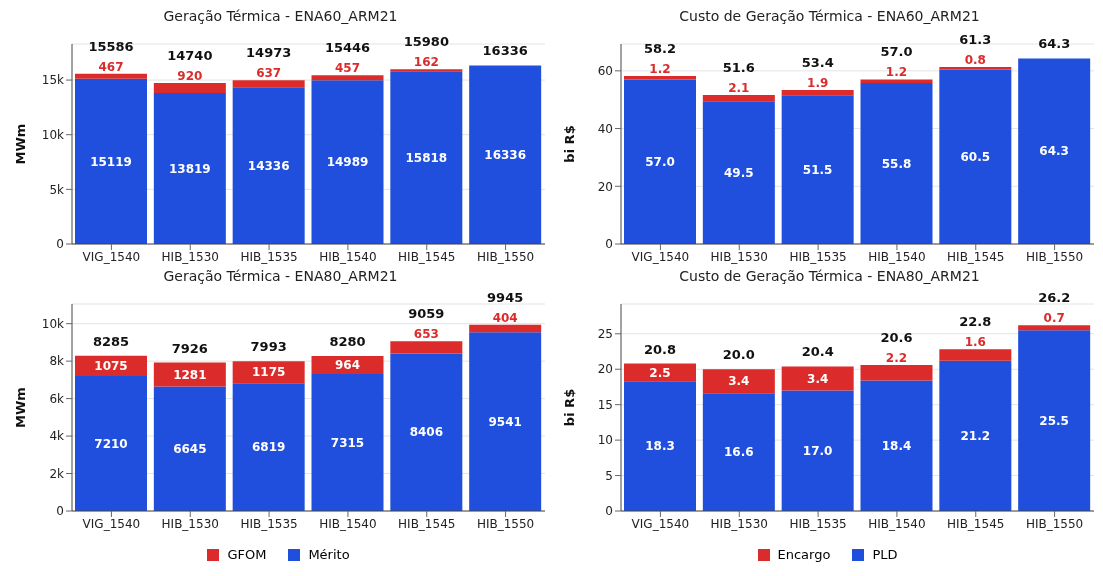 The image size is (1103, 576). I want to click on total-label: 15980, so click(426, 42).